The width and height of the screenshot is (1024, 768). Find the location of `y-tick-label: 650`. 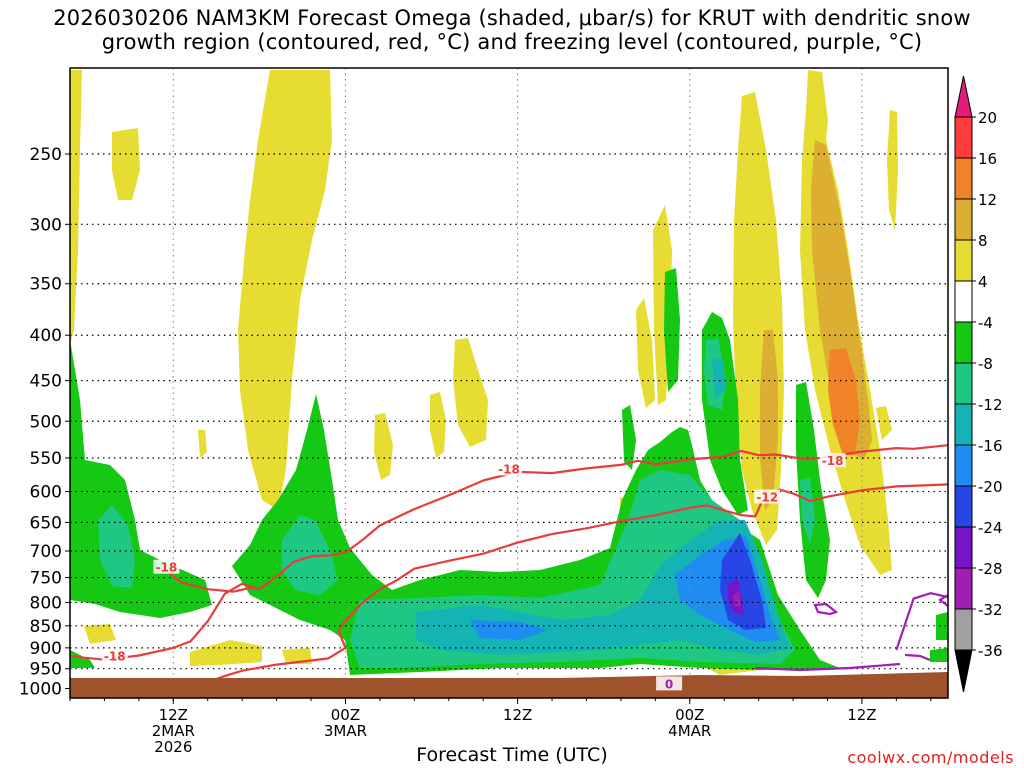

y-tick-label: 650 is located at coordinates (46, 523).